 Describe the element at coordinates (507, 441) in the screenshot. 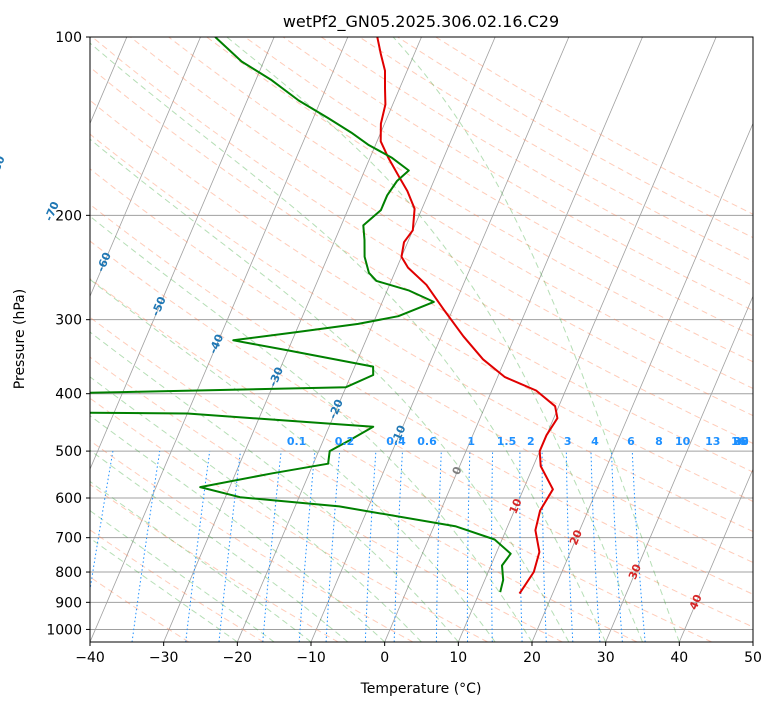

I see `mixing-ratio-label: 1.5` at that location.